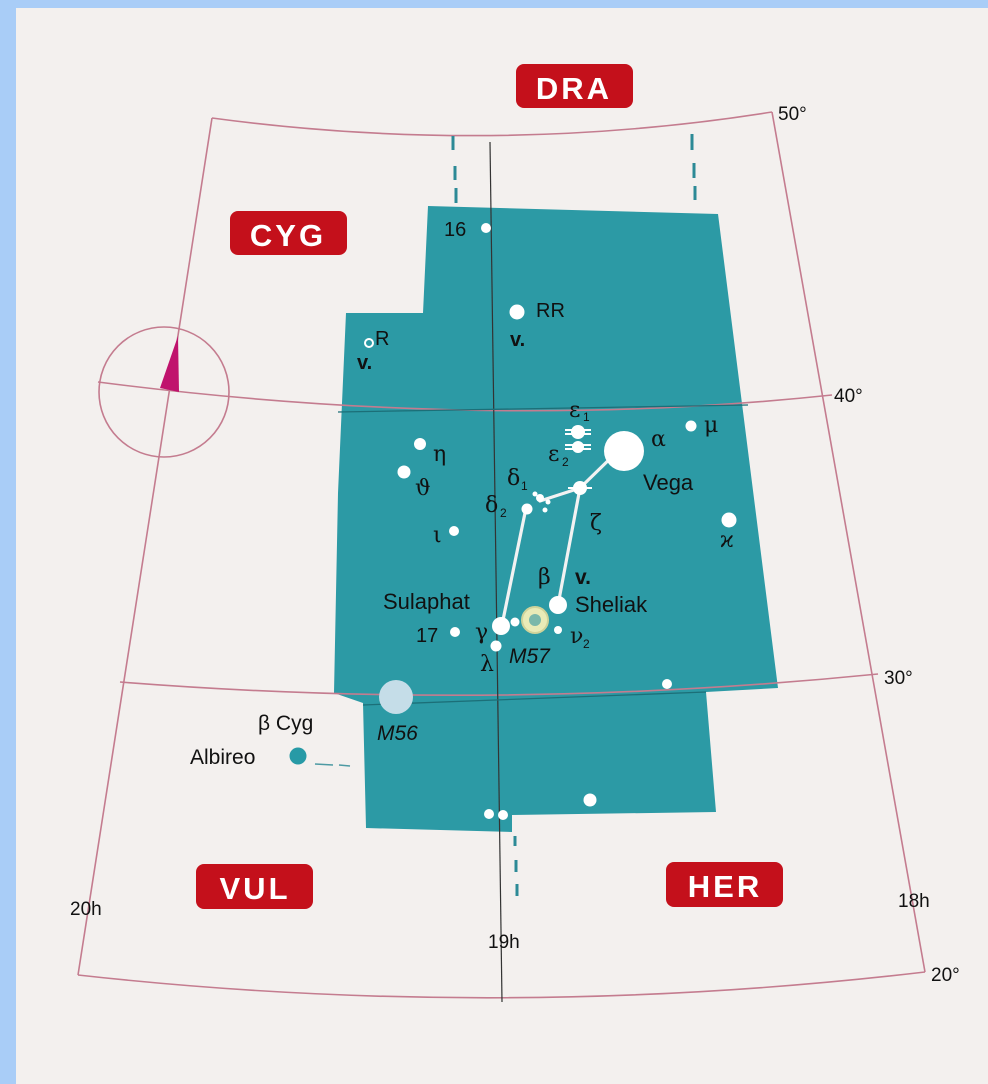 This screenshot has height=1084, width=988. I want to click on neighbor-label-vul: VUL, so click(255, 888).